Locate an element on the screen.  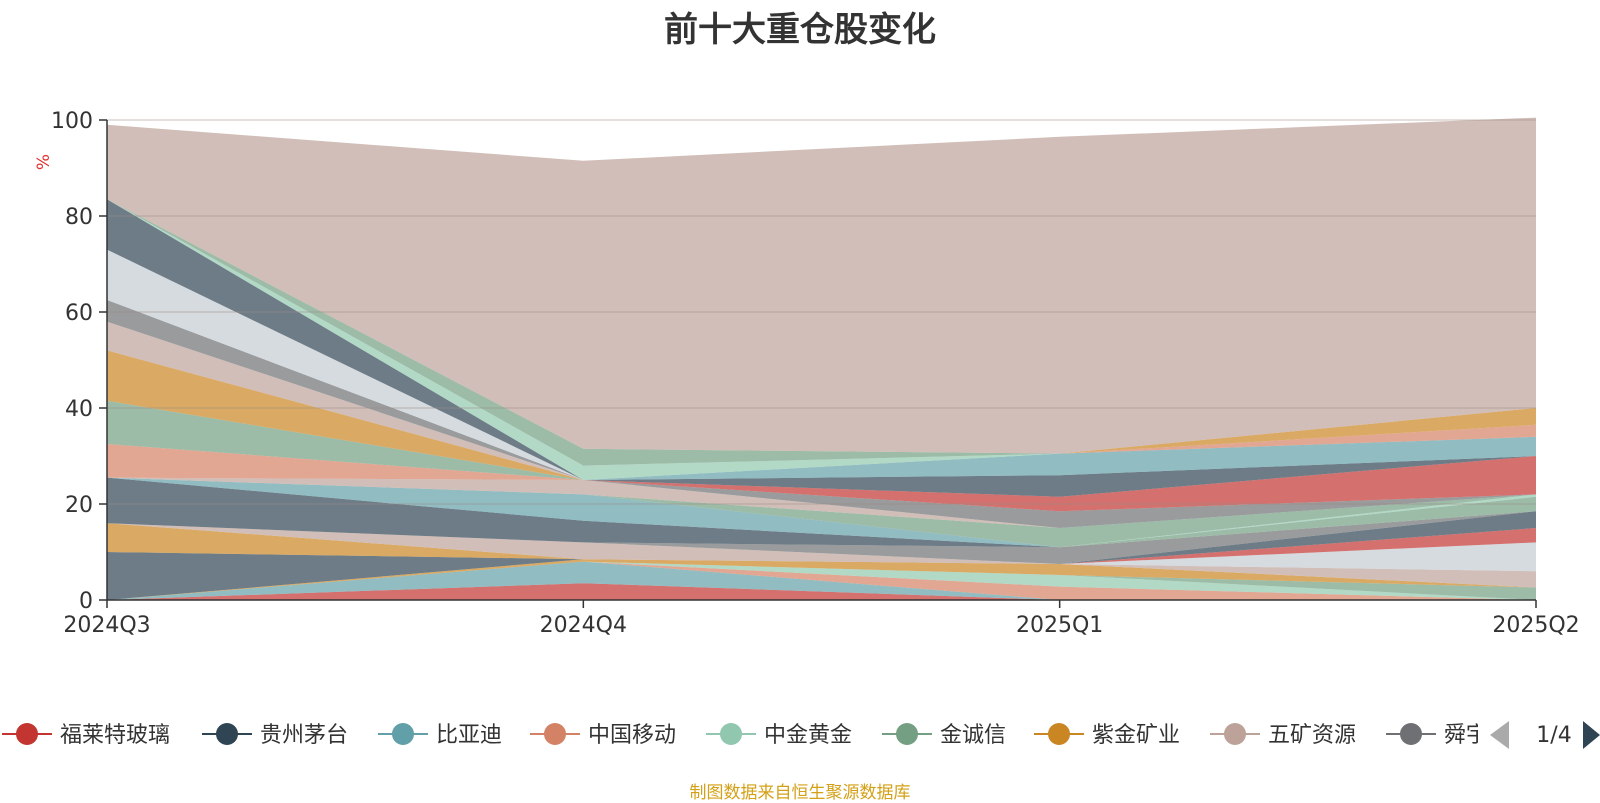
legend-item: 舜宇光学科技 is located at coordinates (1481, 735).